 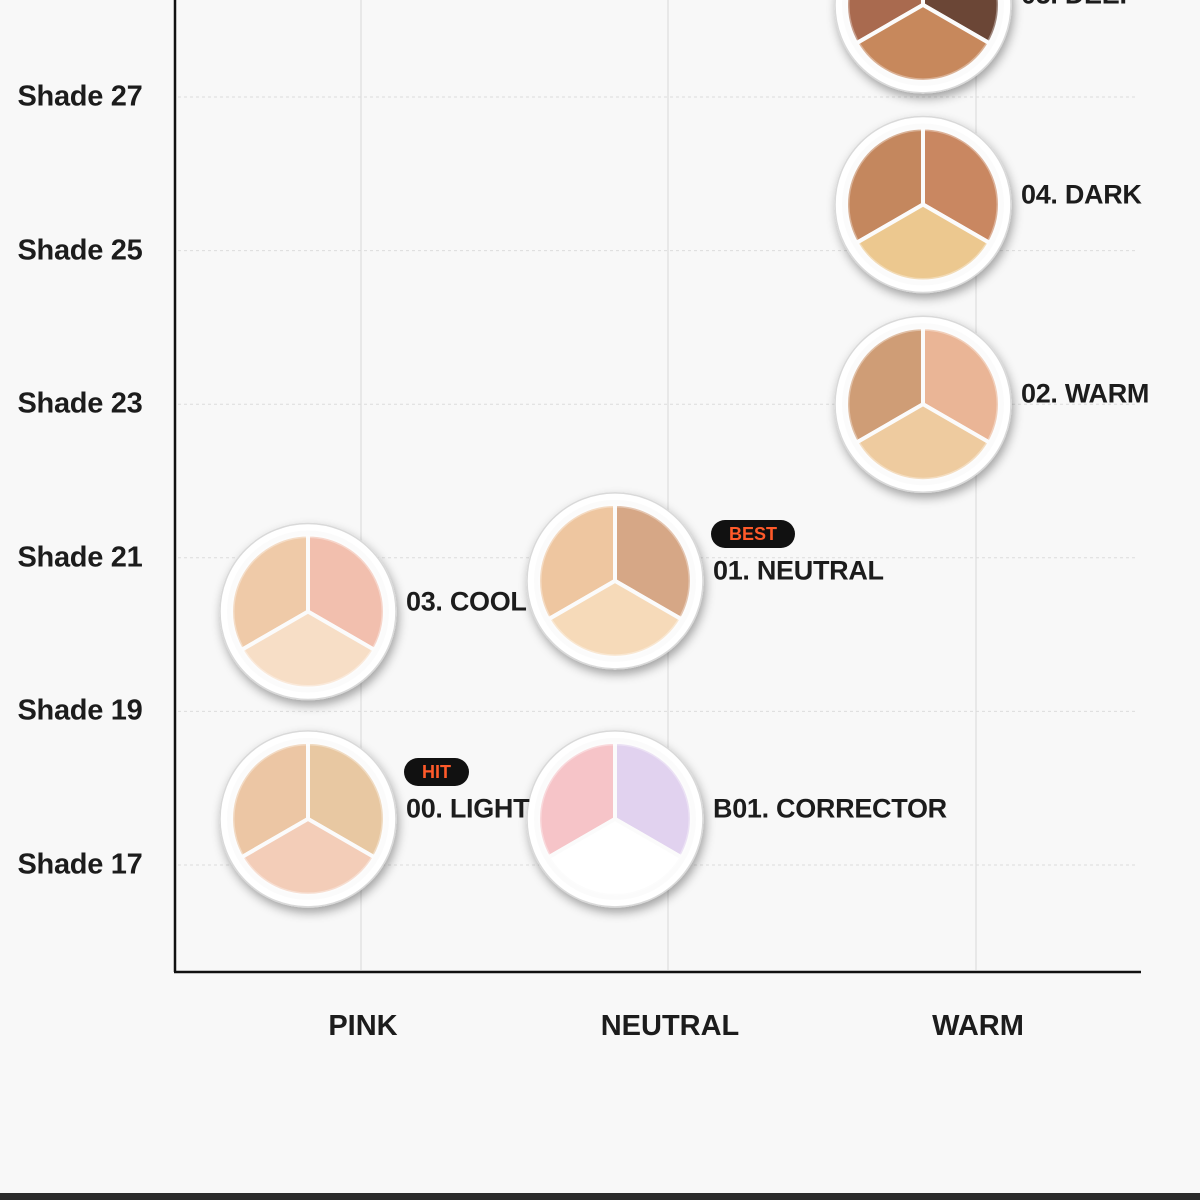 What do you see at coordinates (80, 96) in the screenshot?
I see `y-tick-label: Shade 27` at bounding box center [80, 96].